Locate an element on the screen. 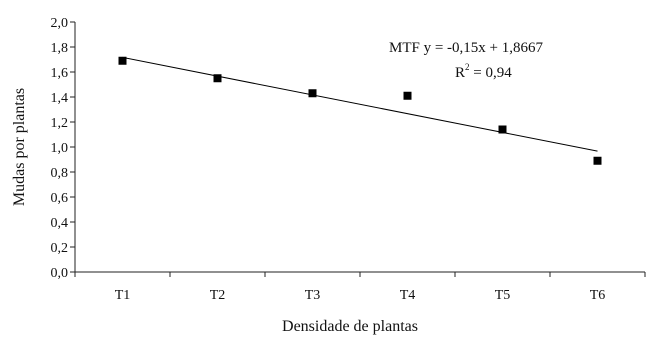 Image resolution: width=646 pixels, height=337 pixels. y-tick-label: 1,4 is located at coordinates (60, 98).